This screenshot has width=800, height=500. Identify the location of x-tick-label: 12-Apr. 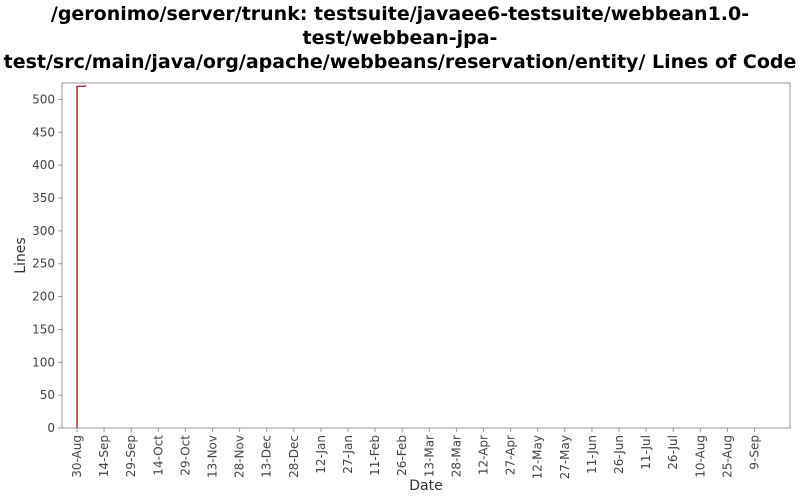
(484, 455).